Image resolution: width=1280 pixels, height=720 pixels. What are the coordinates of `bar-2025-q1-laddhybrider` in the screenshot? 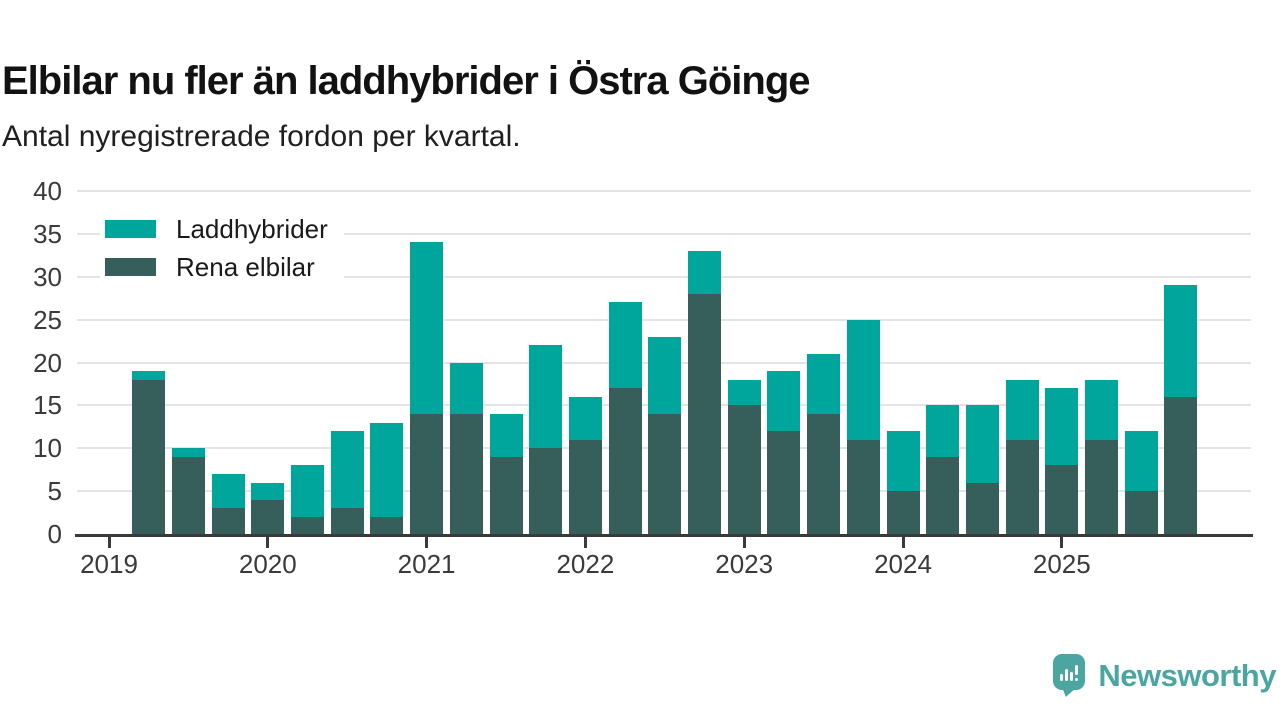 It's located at (1062, 427).